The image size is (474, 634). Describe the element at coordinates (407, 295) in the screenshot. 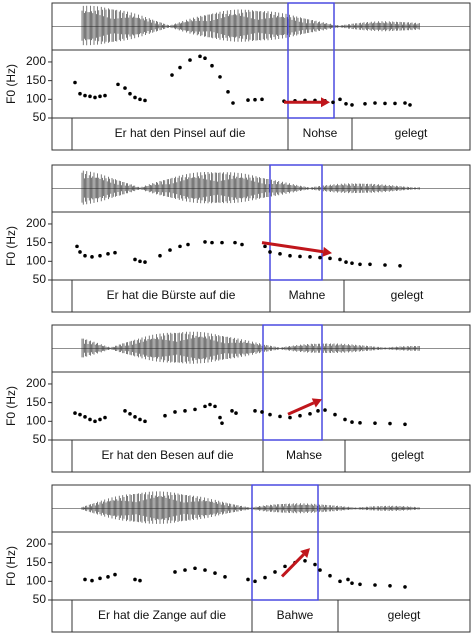

I see `tier-label: gelegt` at that location.